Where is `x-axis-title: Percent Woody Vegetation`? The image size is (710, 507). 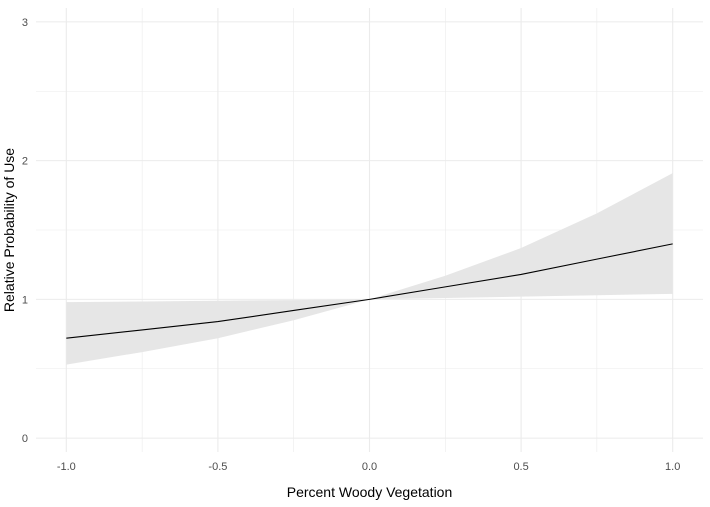
x-axis-title: Percent Woody Vegetation is located at coordinates (370, 492).